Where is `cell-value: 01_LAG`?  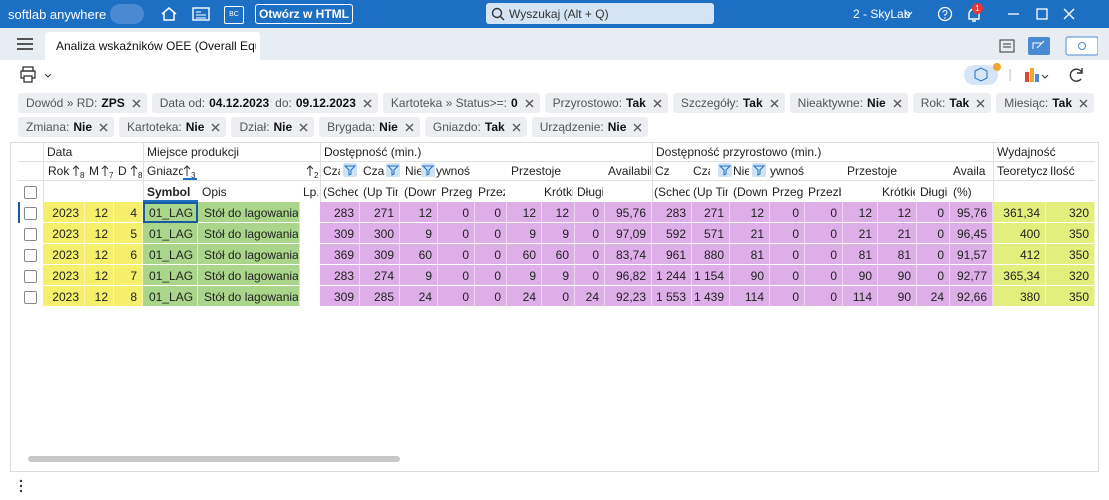 cell-value: 01_LAG is located at coordinates (171, 213).